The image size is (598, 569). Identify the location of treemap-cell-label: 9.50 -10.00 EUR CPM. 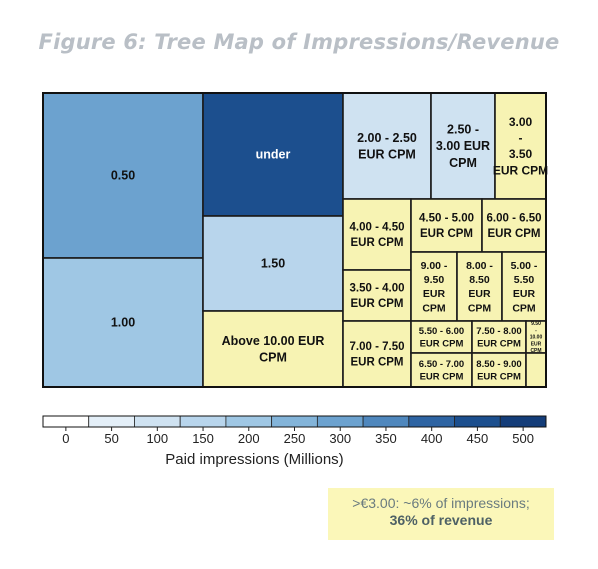
(536, 337).